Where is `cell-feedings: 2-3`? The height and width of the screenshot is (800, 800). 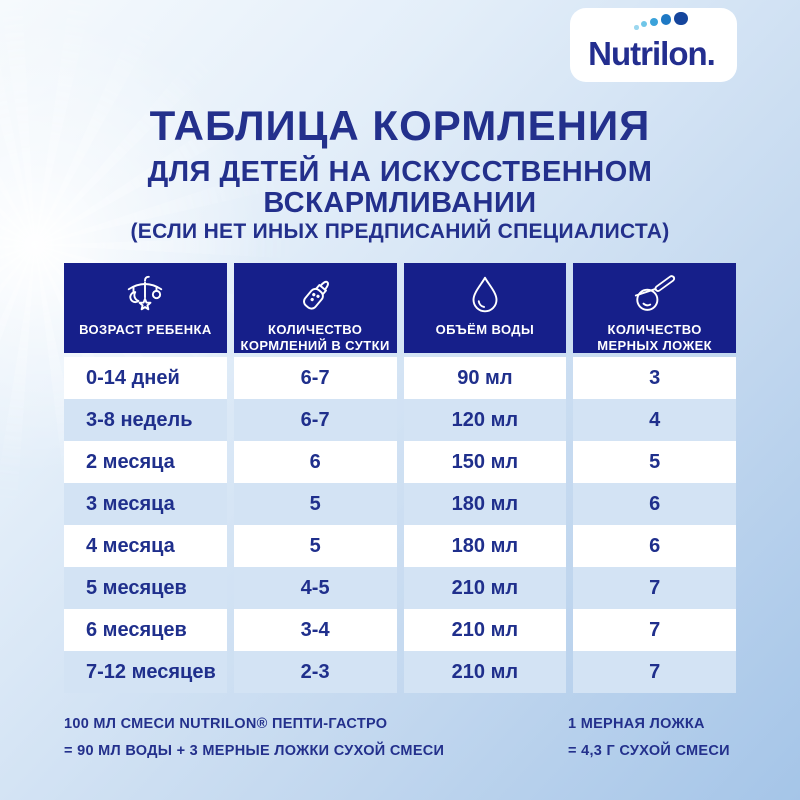 cell-feedings: 2-3 is located at coordinates (315, 672).